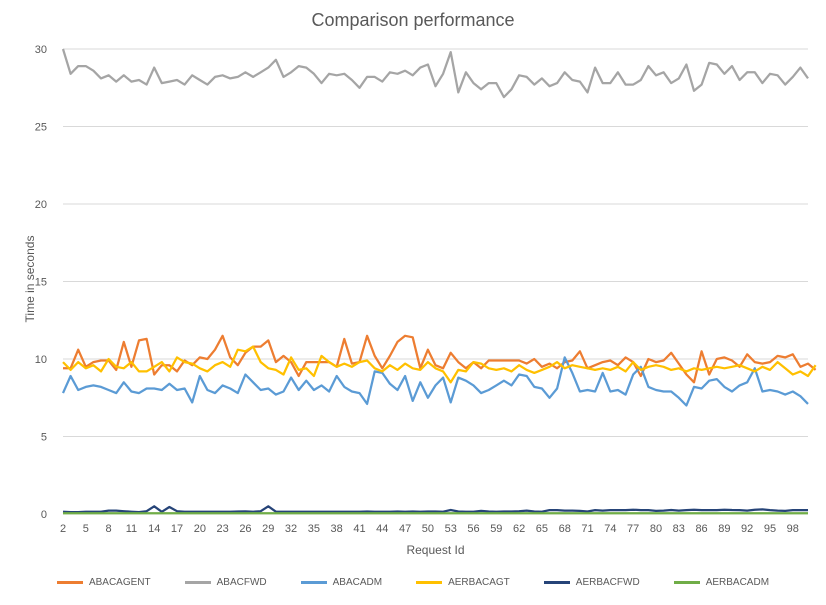  What do you see at coordinates (109, 529) in the screenshot?
I see `x-tick-label: 8` at bounding box center [109, 529].